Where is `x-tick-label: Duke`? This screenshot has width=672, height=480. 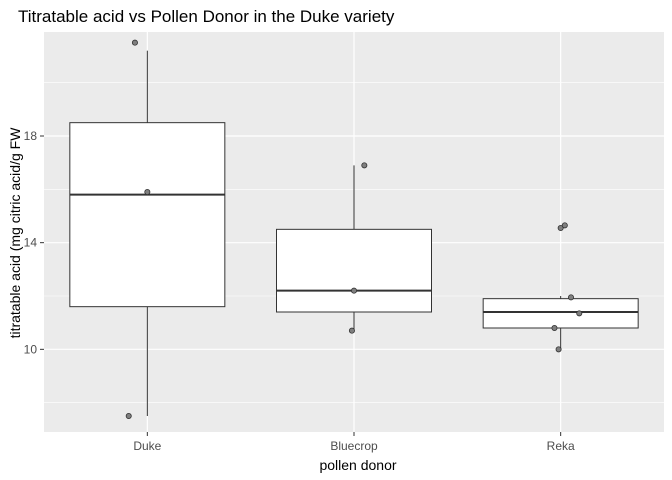 x-tick-label: Duke is located at coordinates (147, 446).